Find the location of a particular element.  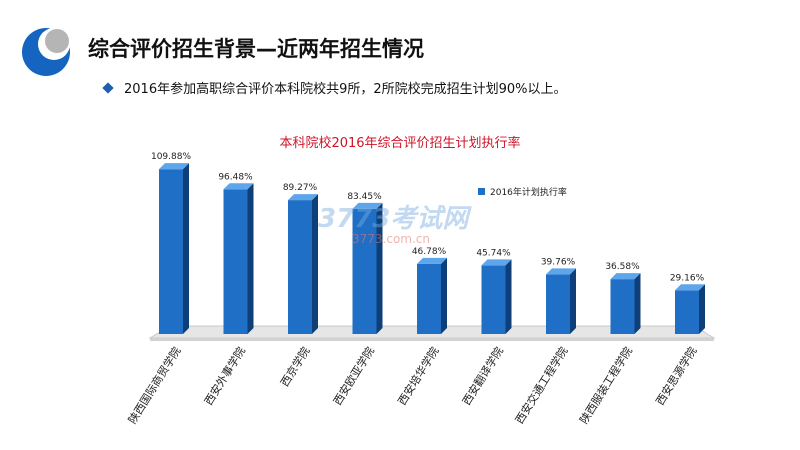

legend-swatch is located at coordinates (481, 191).